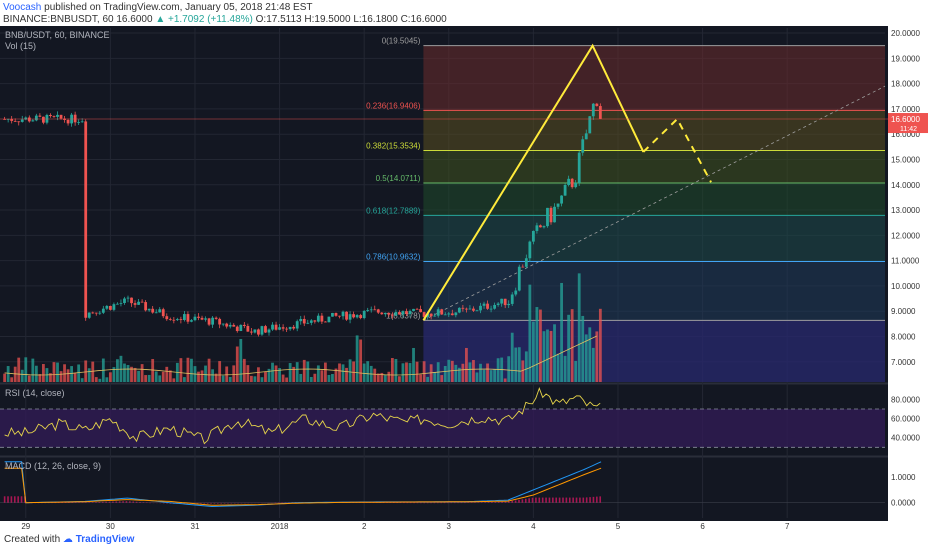 This screenshot has width=932, height=550. Describe the element at coordinates (57, 35) in the screenshot. I see `main-pane-title: BNB/USDT, 60, BINANCE` at that location.